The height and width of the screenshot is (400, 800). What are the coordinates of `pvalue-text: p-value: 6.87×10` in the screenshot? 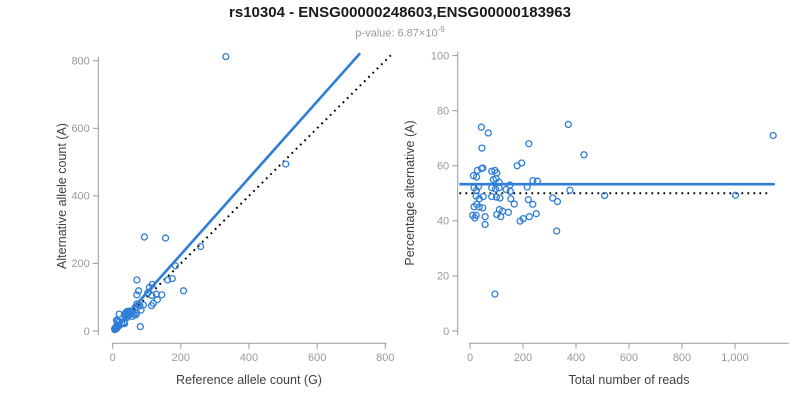 It's located at (396, 33).